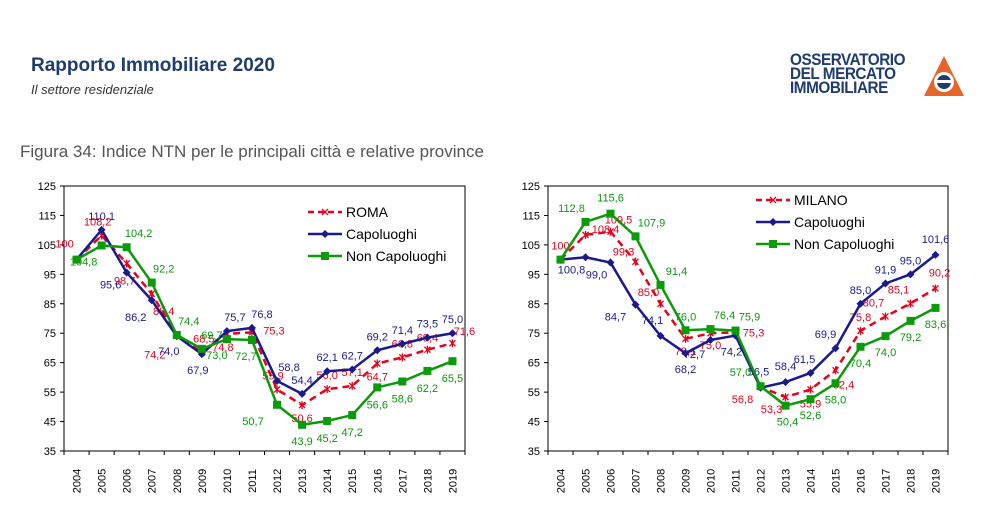  What do you see at coordinates (785, 367) in the screenshot?
I see `data-label-capoluoghi: 58,4` at bounding box center [785, 367].